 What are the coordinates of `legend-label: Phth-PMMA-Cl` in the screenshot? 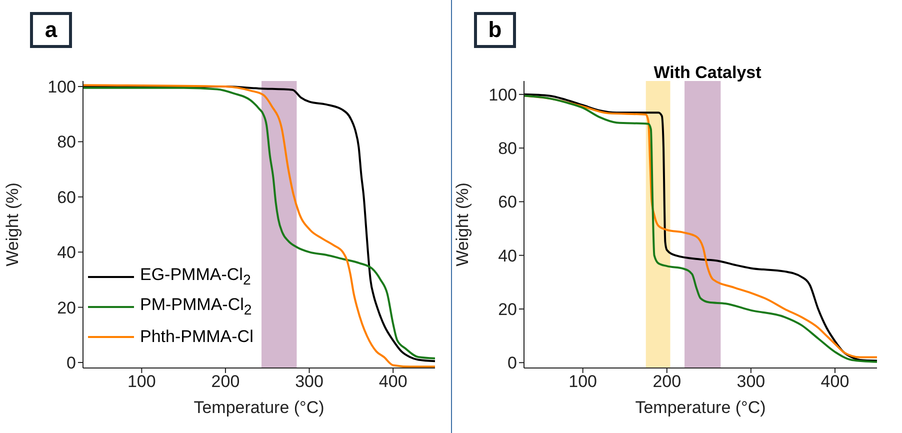 It's located at (197, 337).